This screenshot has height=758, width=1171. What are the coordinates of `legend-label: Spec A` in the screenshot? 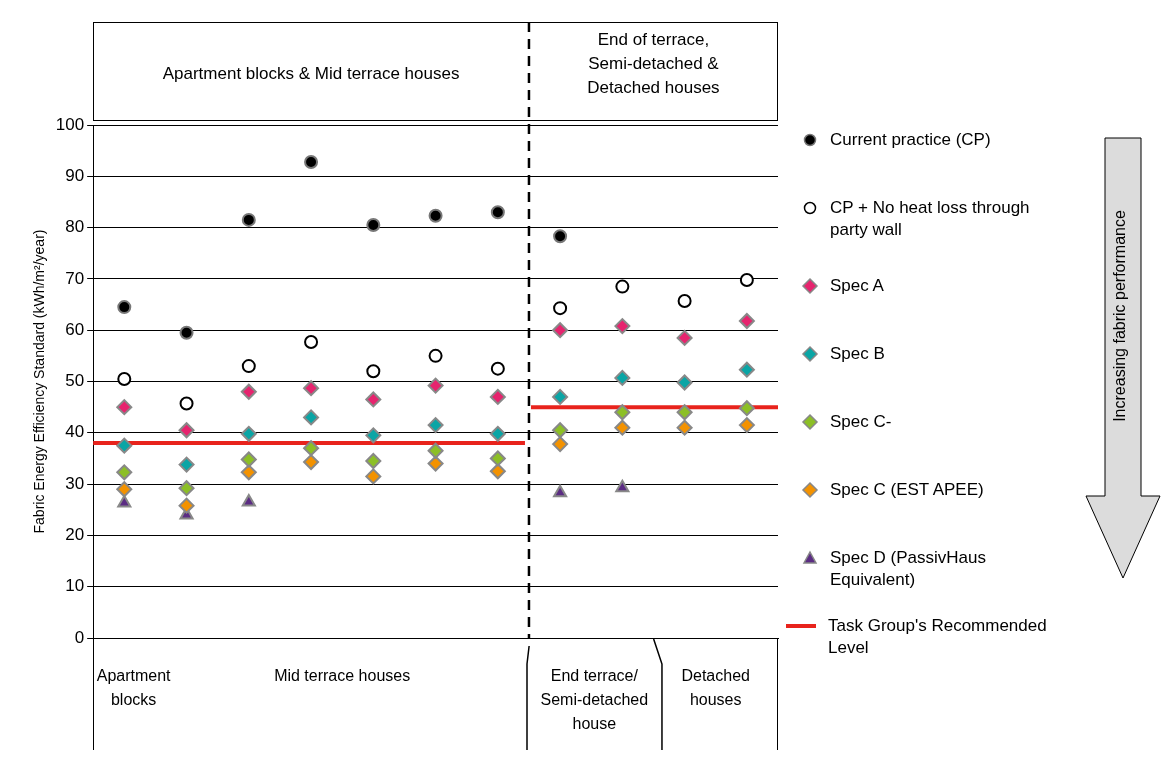 It's located at (857, 286).